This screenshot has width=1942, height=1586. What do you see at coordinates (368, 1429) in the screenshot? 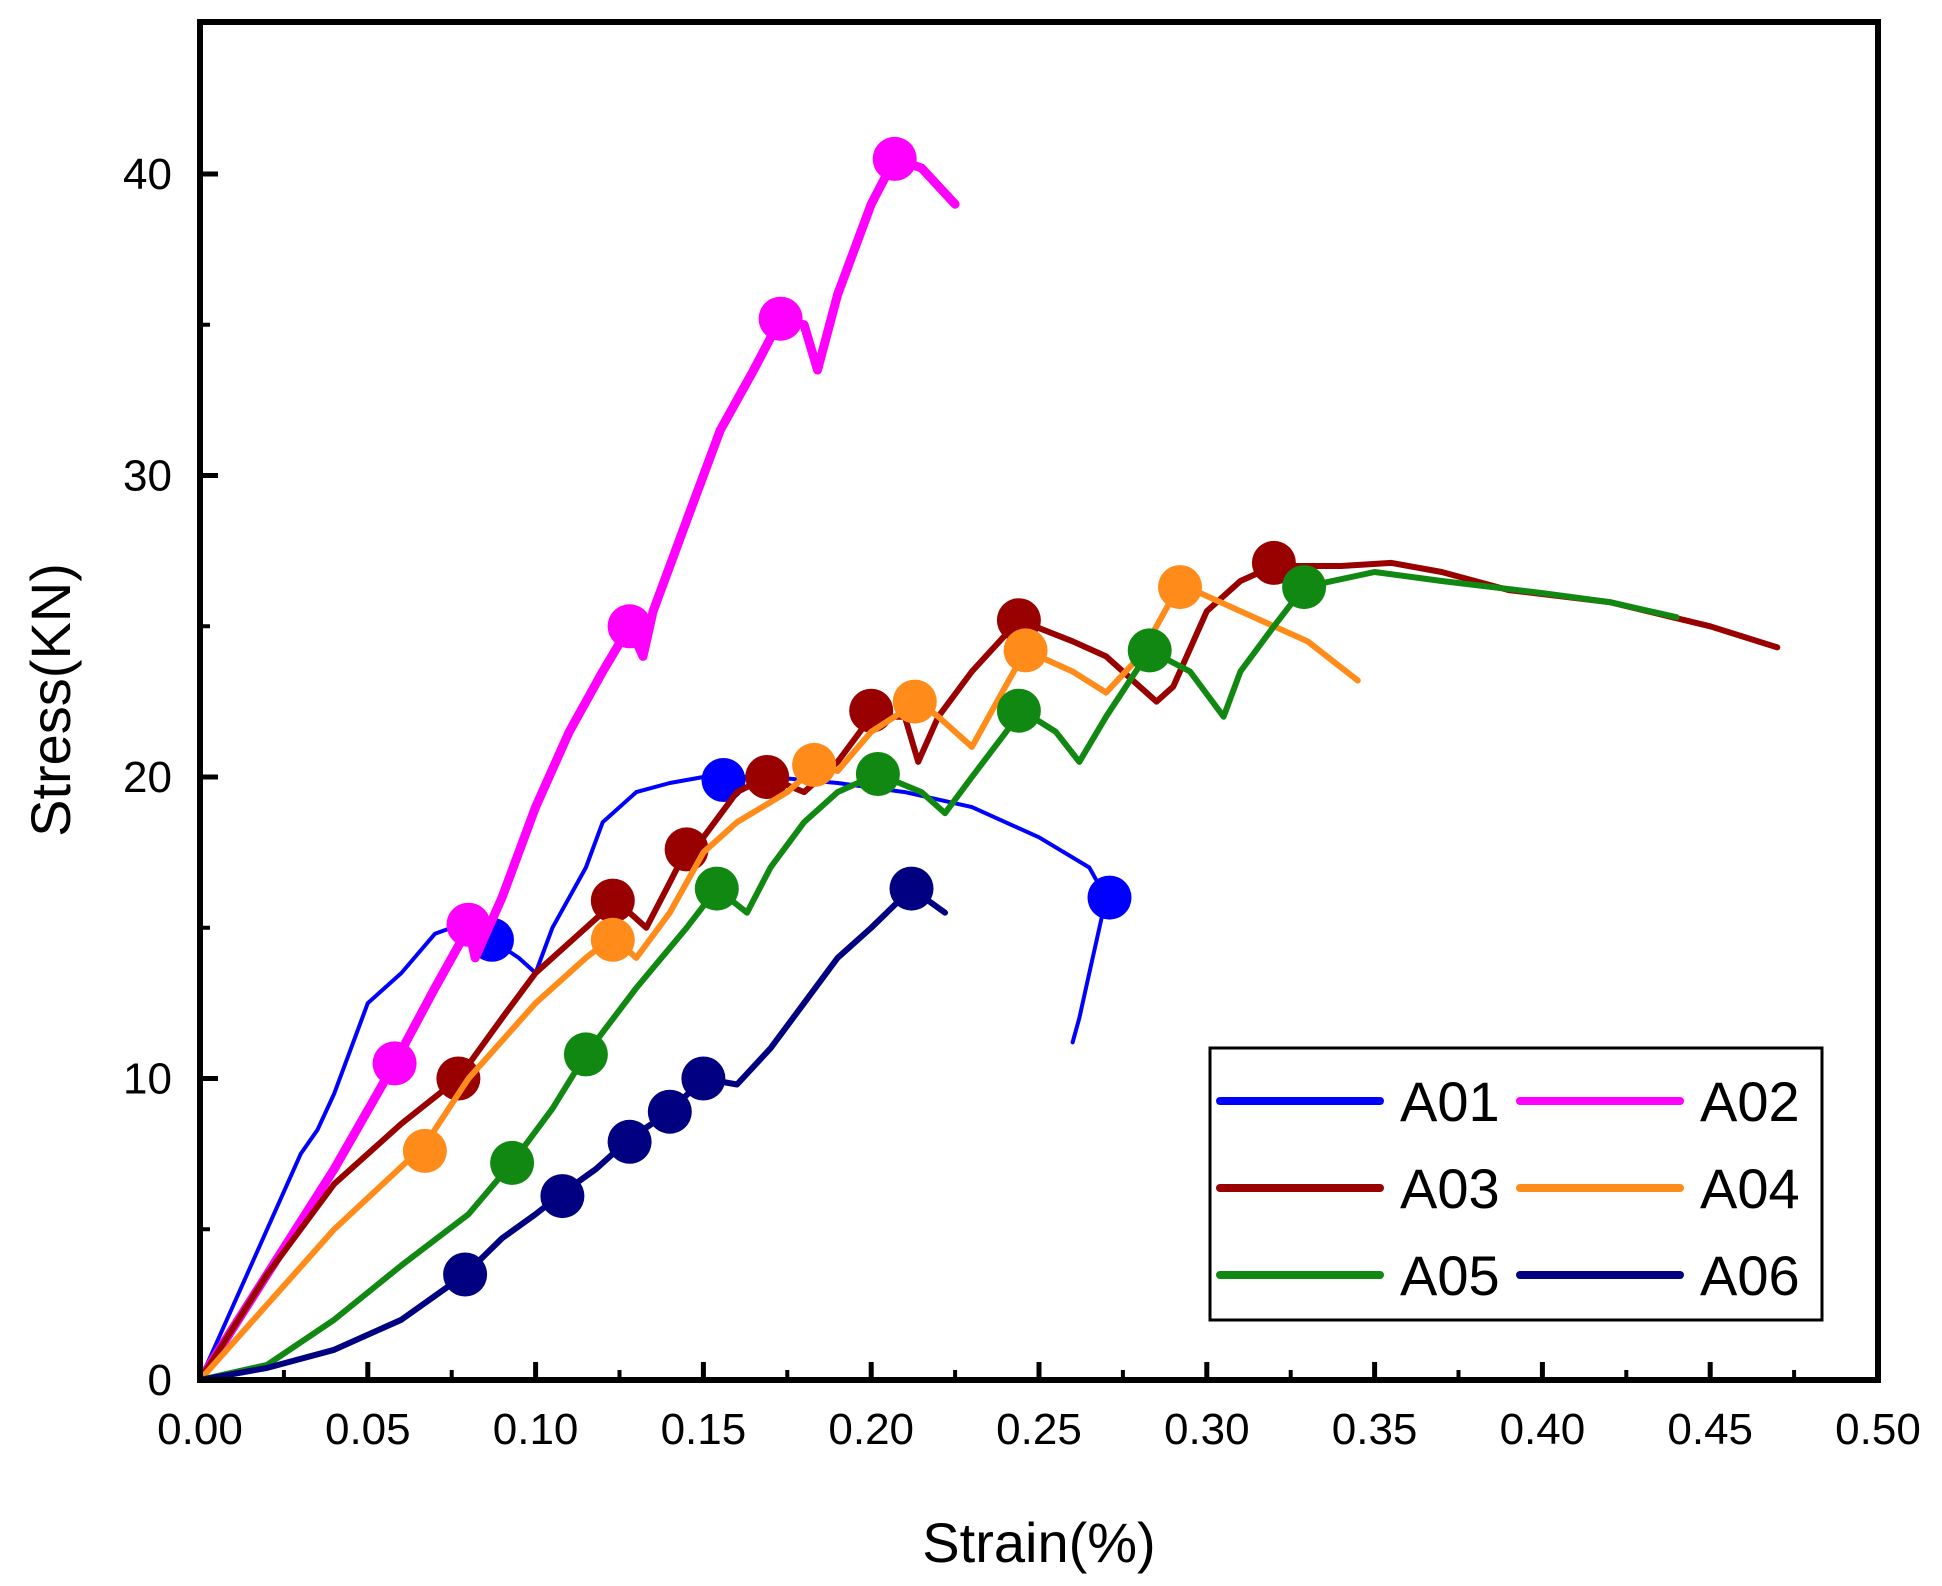
I see `x-tick-label: 0.05` at bounding box center [368, 1429].